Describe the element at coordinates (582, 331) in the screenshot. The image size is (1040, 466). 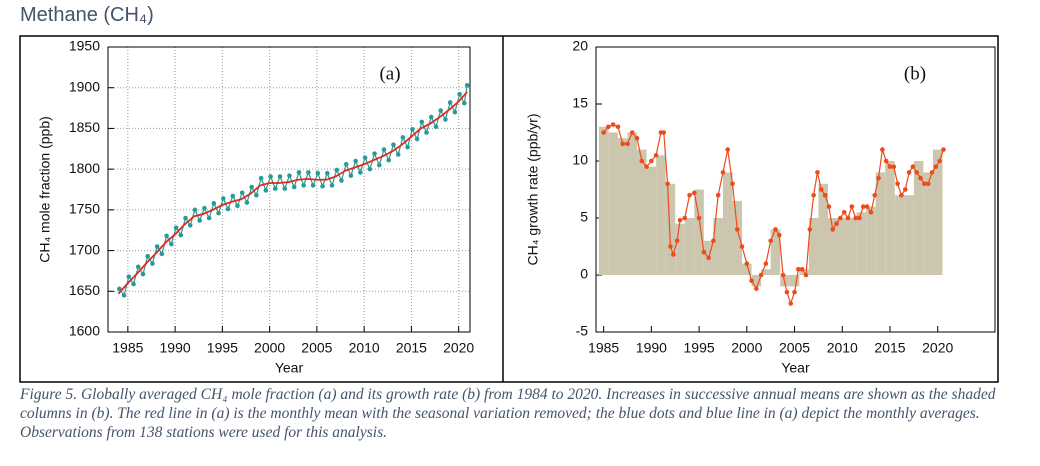
I see `y-tick-label: -5` at that location.